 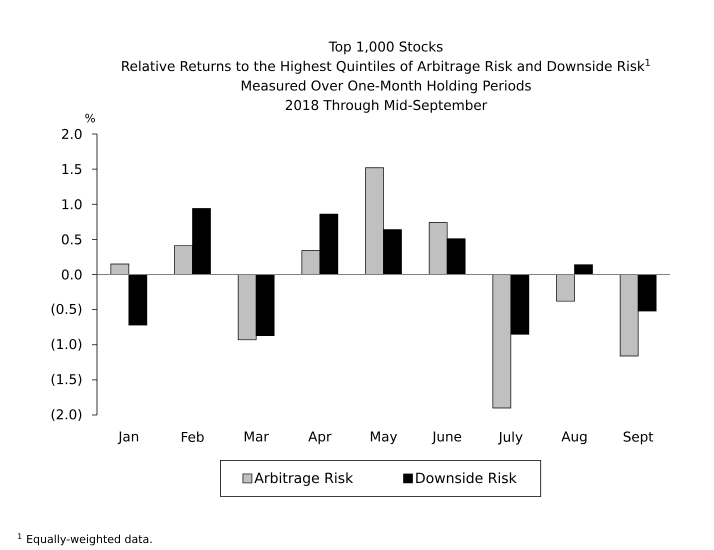 I want to click on y-tick-label: (1.5), so click(x=67, y=380).